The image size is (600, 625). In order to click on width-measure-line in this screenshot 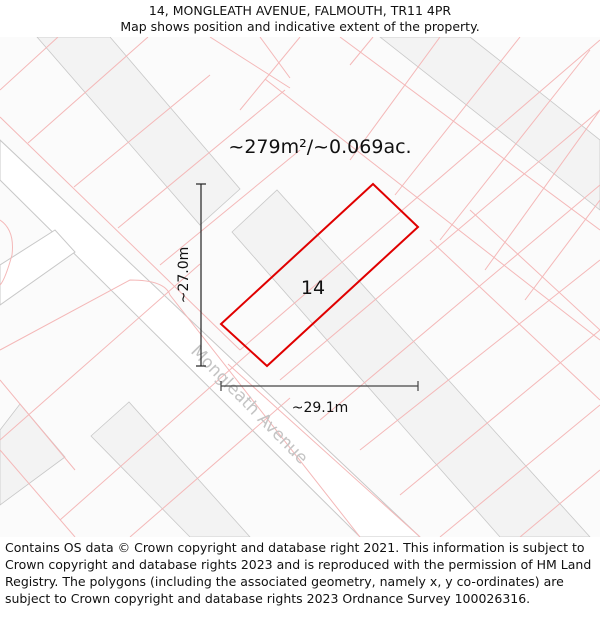, I will do `click(319, 386)`.